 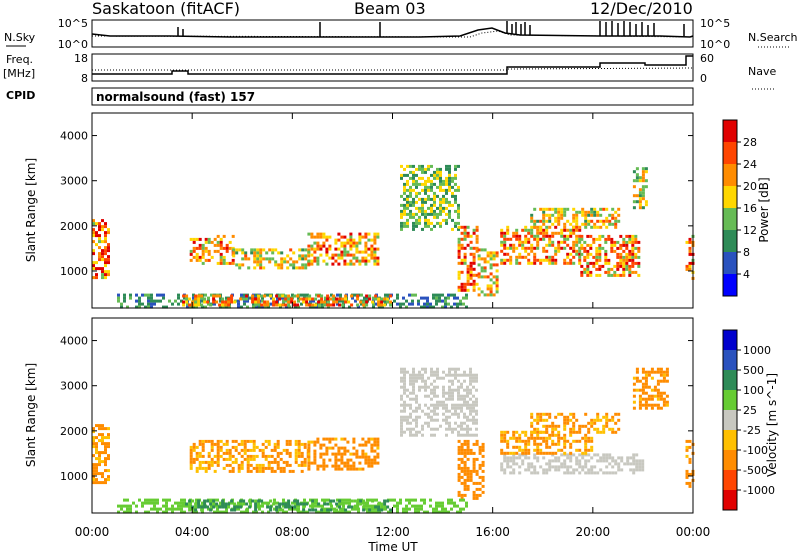 What do you see at coordinates (392, 65) in the screenshot?
I see `freq-line` at bounding box center [392, 65].